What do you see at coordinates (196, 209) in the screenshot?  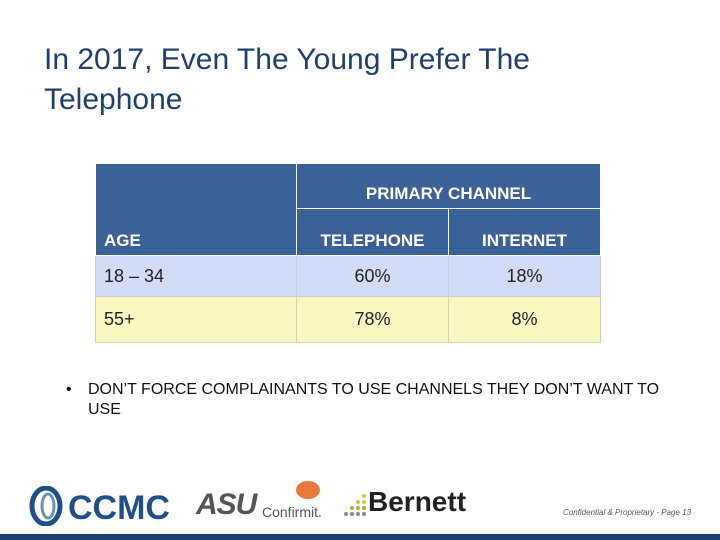 I see `column-header-age: AGE` at bounding box center [196, 209].